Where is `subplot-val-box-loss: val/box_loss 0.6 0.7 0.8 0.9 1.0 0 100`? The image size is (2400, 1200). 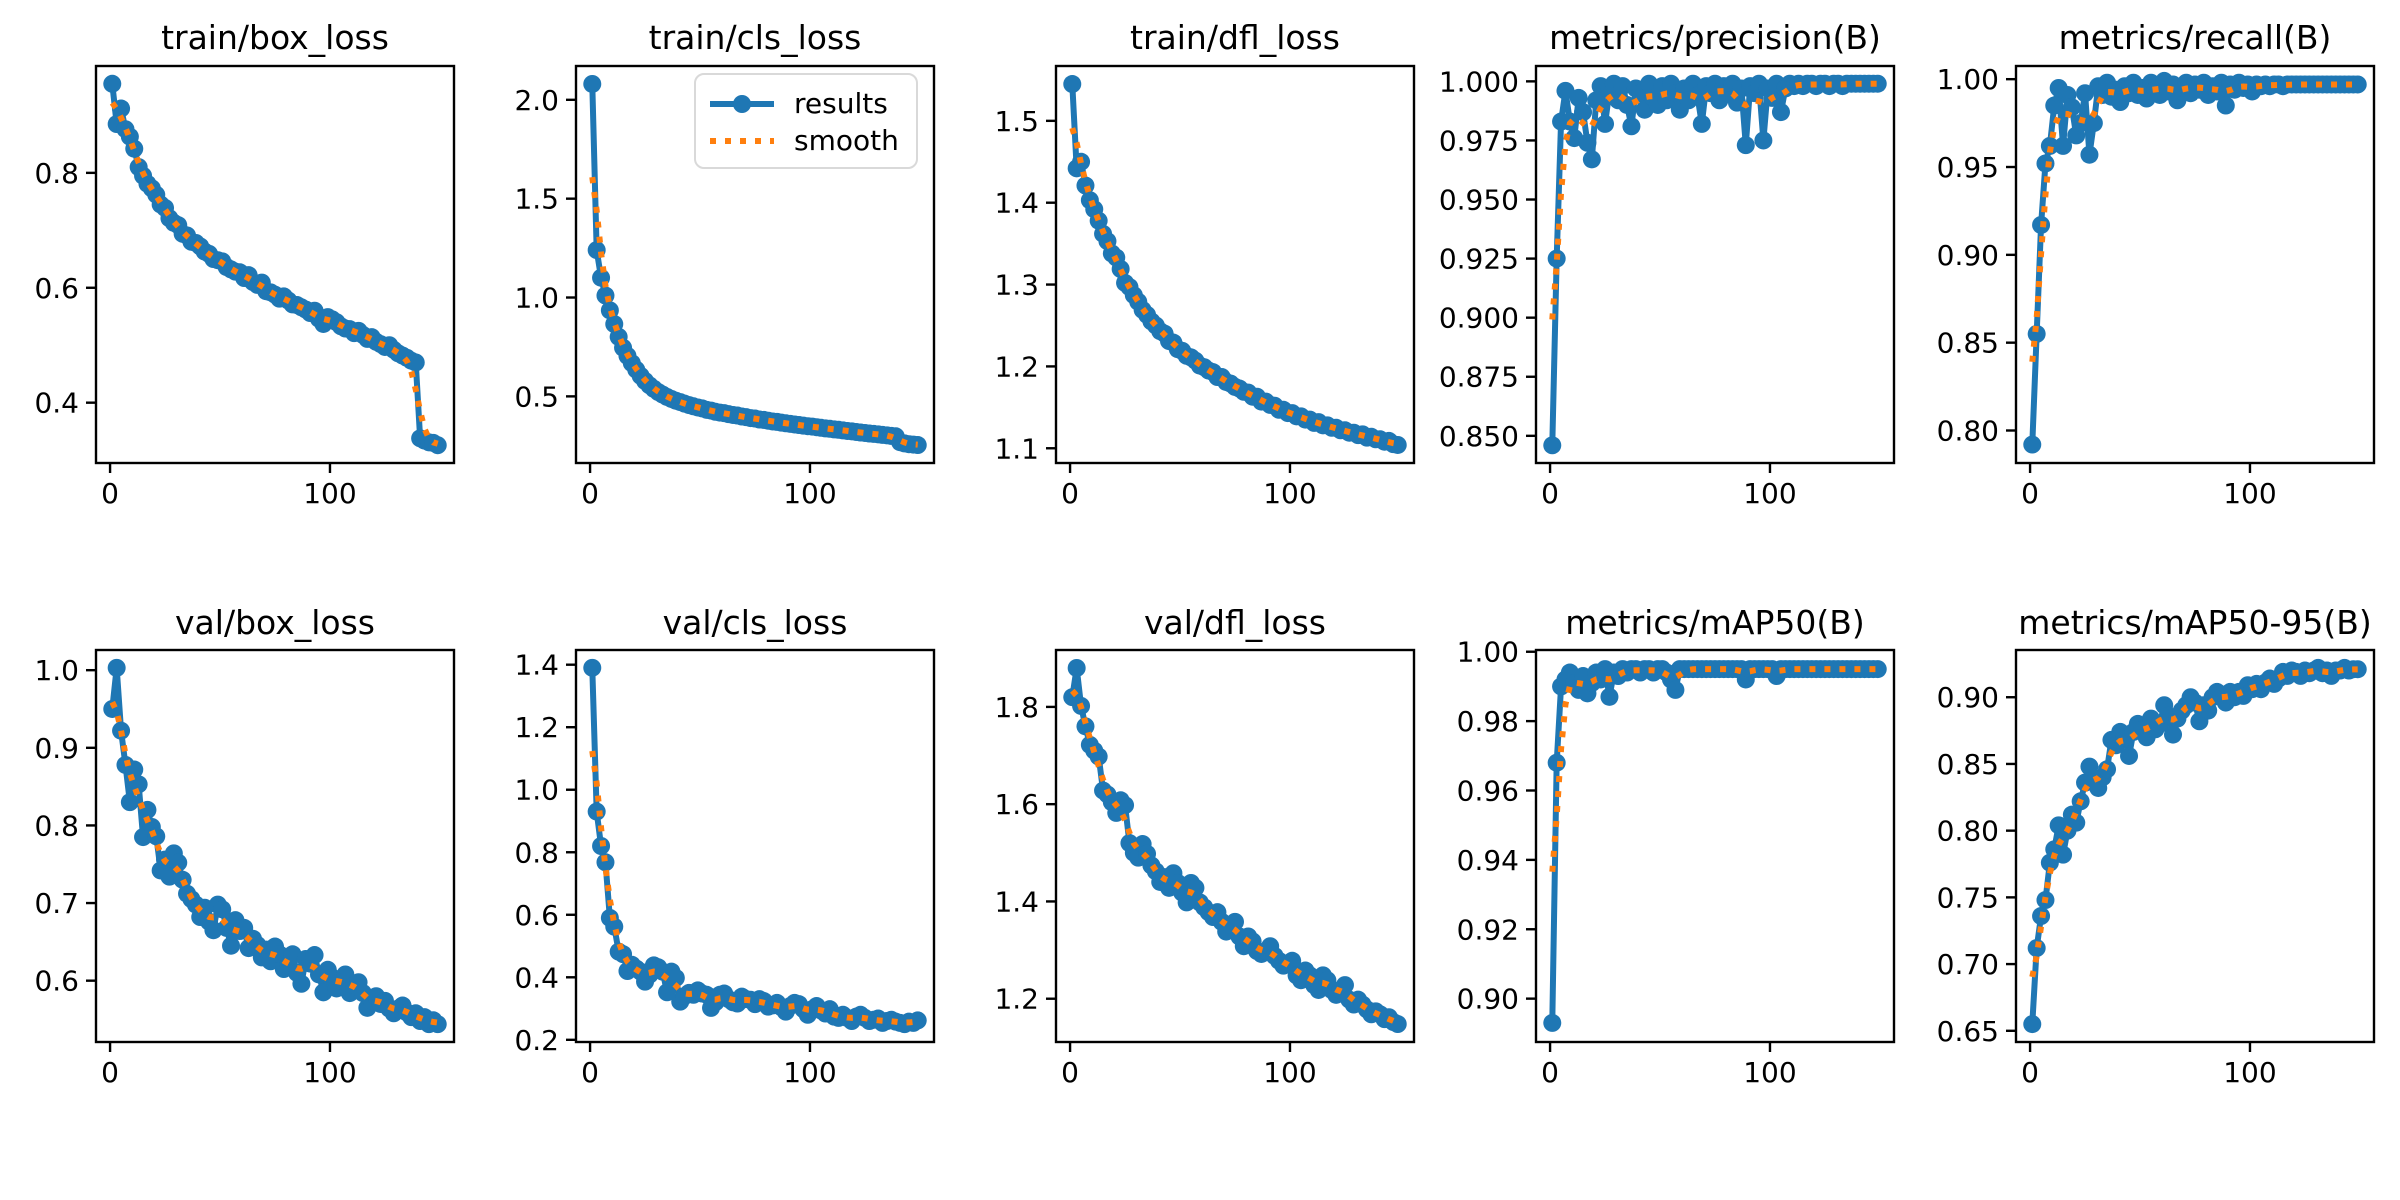 subplot-val-box-loss: val/box_loss 0.6 0.7 0.8 0.9 1.0 0 100 is located at coordinates (240, 900).